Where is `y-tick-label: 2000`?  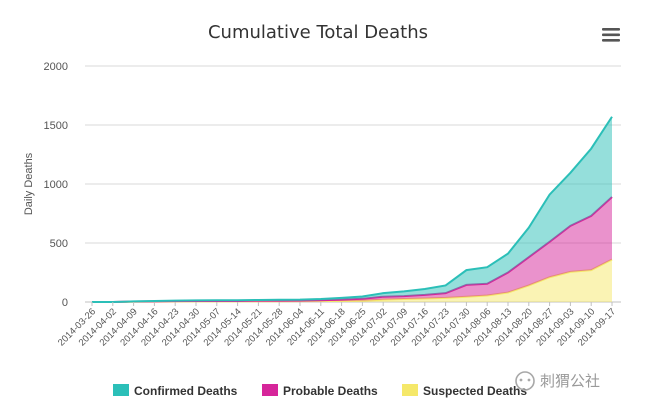
y-tick-label: 2000 is located at coordinates (56, 67).